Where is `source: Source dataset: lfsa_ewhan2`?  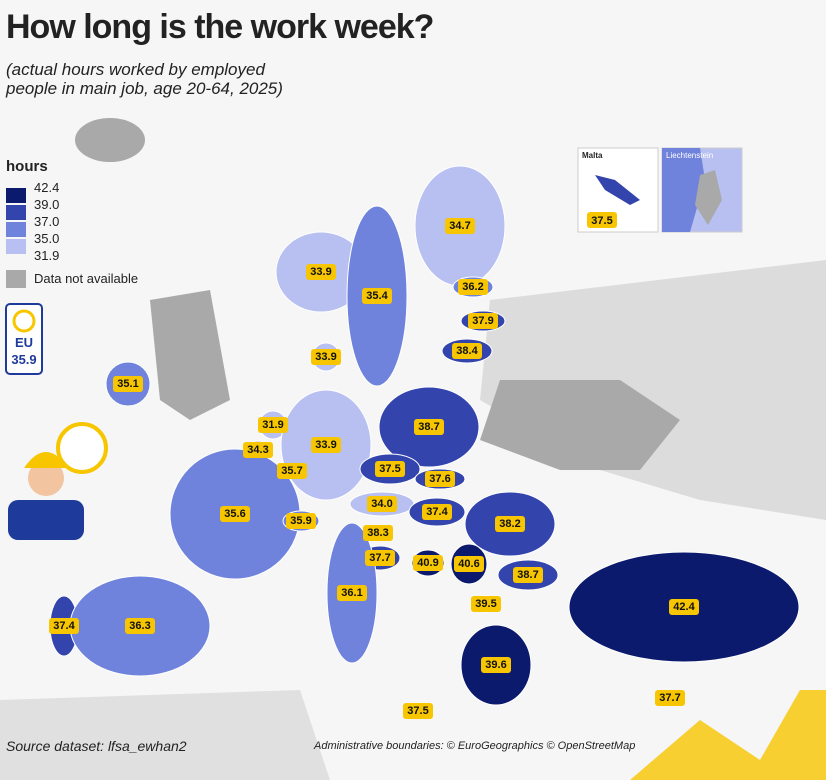
source: Source dataset: lfsa_ewhan2 is located at coordinates (96, 746).